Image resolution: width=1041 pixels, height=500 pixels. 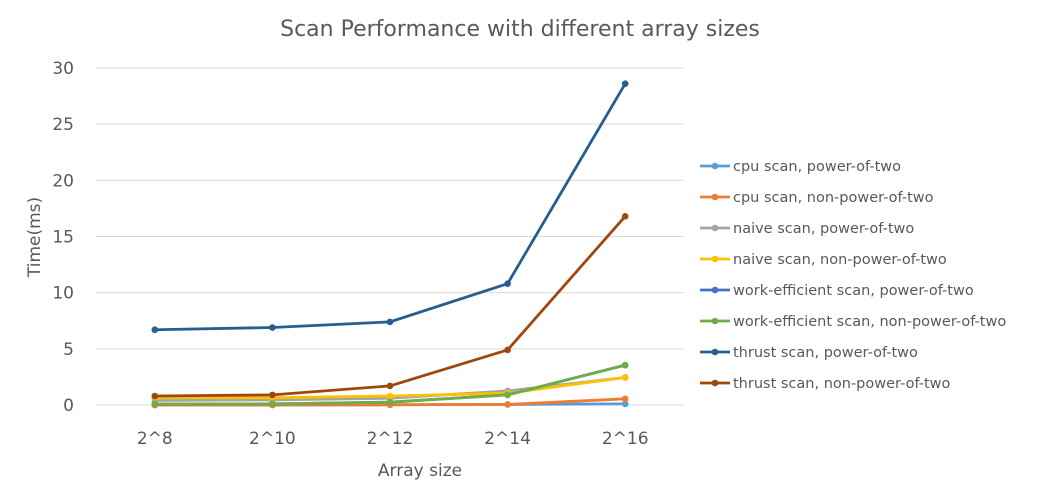 What do you see at coordinates (833, 198) in the screenshot?
I see `legend-label: cpu scan, non-power-of-two` at bounding box center [833, 198].